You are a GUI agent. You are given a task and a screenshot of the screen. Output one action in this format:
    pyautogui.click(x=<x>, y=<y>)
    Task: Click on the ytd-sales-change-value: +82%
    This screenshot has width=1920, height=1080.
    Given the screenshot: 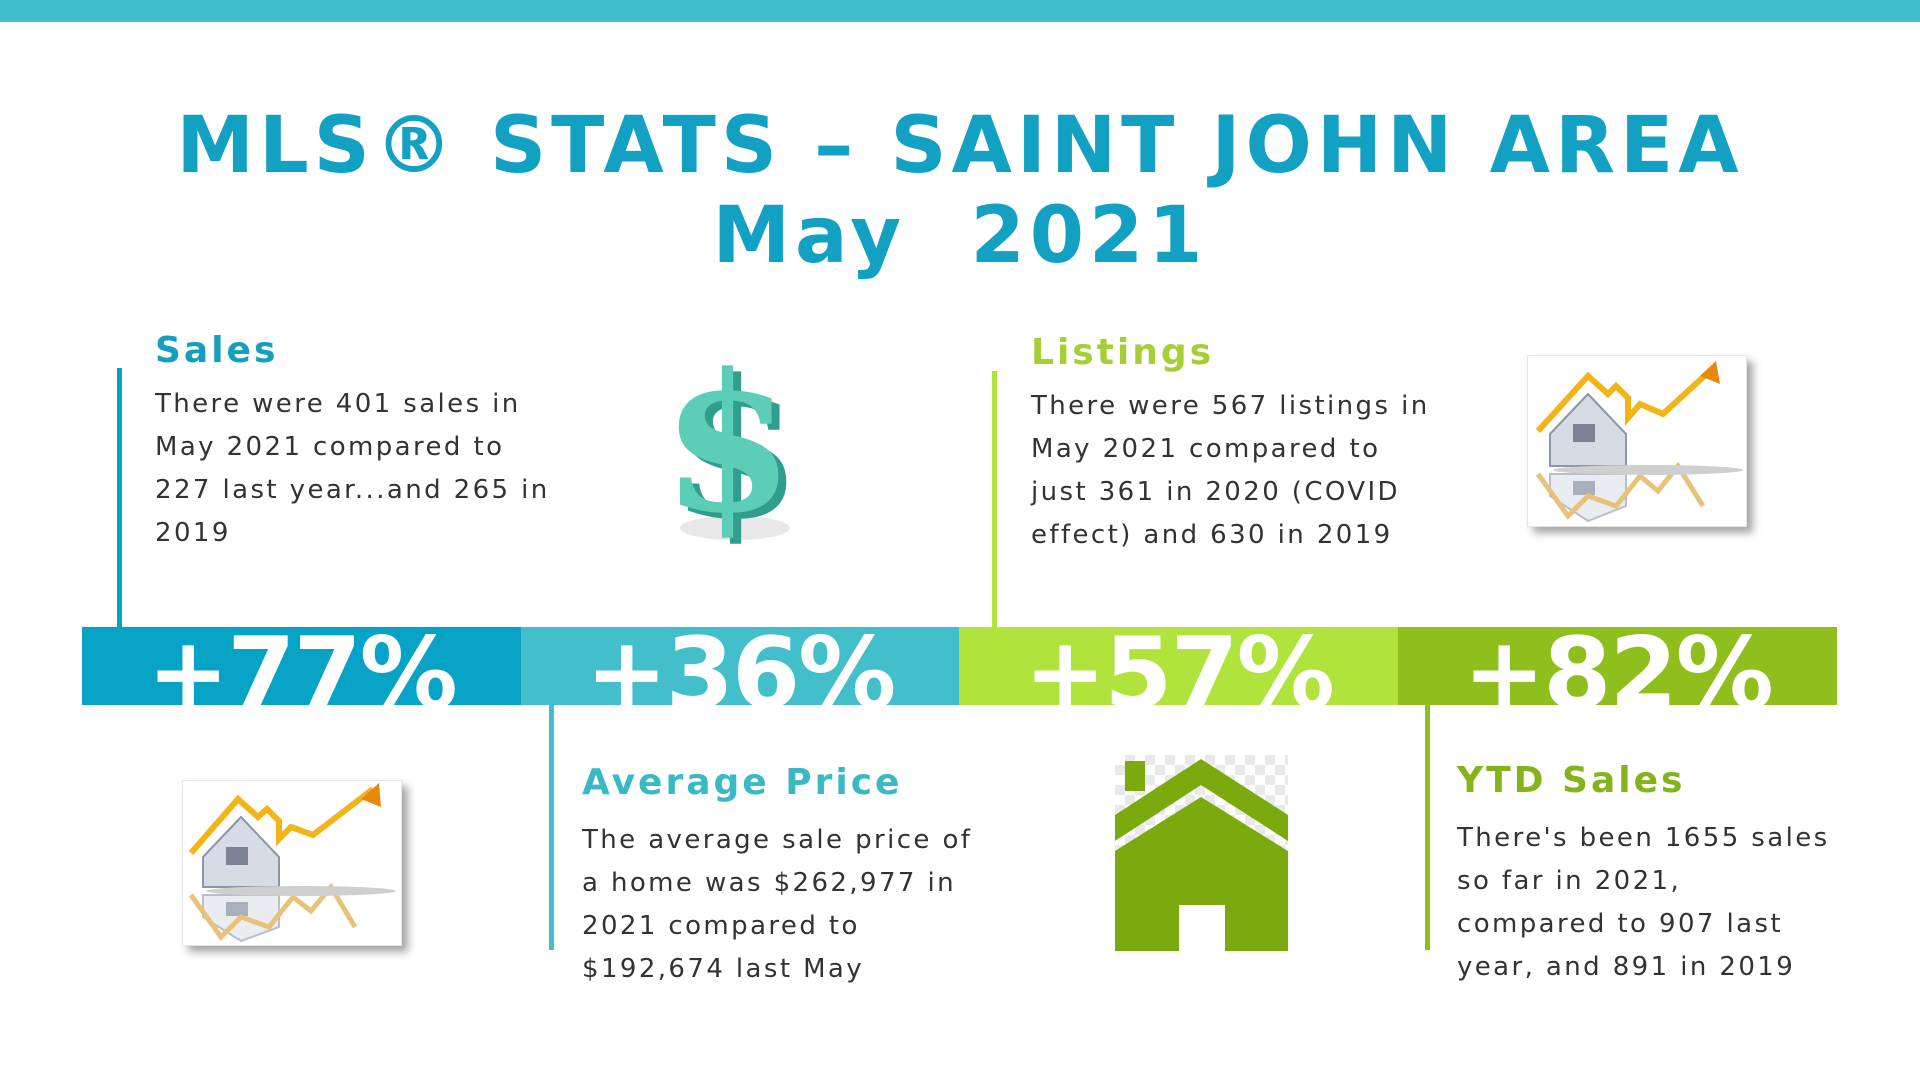 What is the action you would take?
    pyautogui.click(x=1618, y=666)
    